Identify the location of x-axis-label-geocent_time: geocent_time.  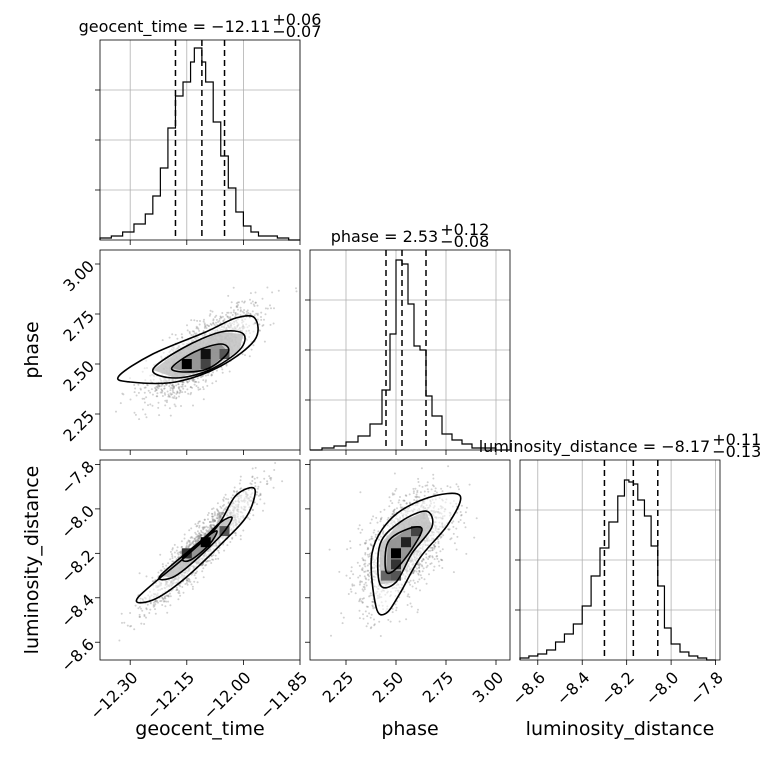
(199, 729).